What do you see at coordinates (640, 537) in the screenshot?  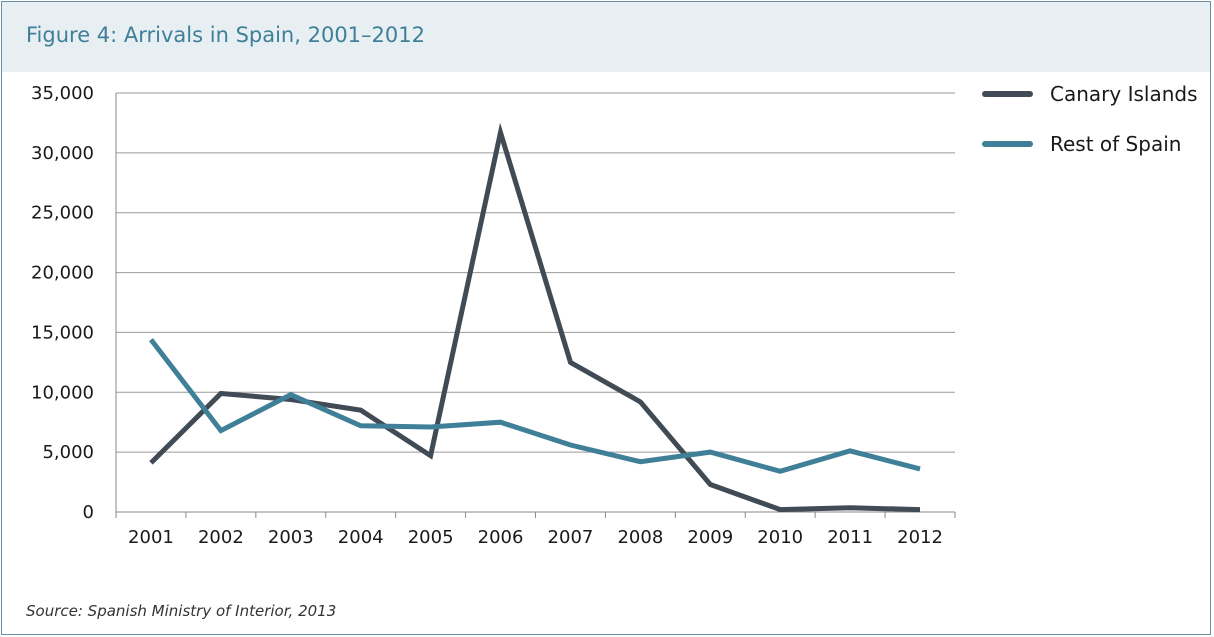 I see `x-tick-label: 2008` at bounding box center [640, 537].